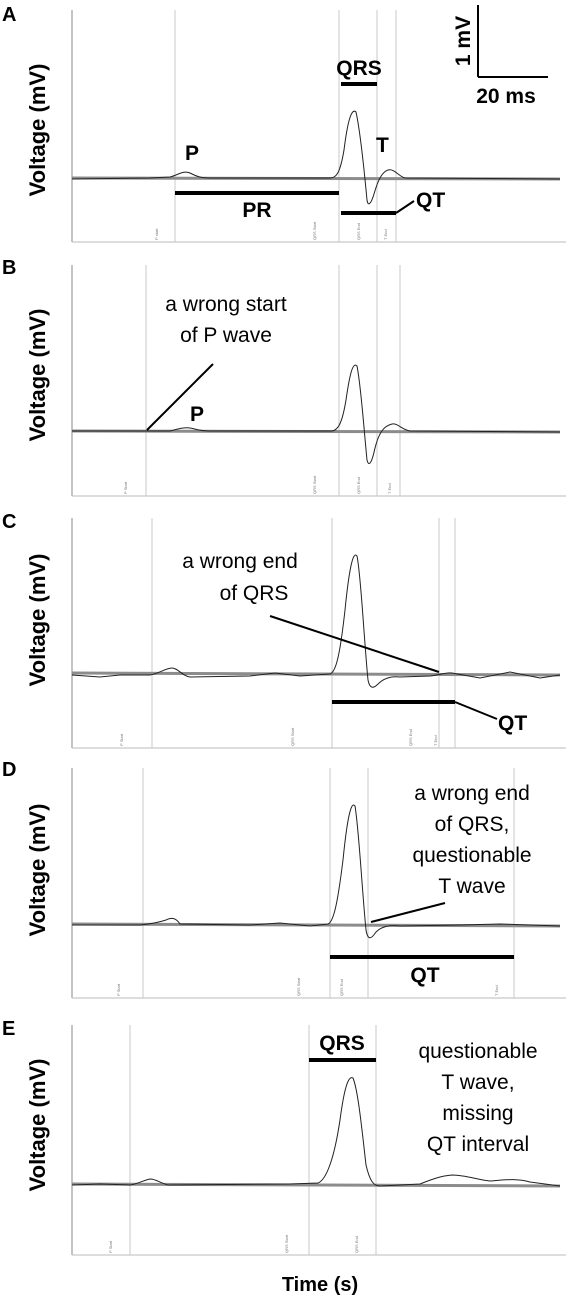 Image resolution: width=568 pixels, height=1300 pixels. Describe the element at coordinates (254, 593) in the screenshot. I see `annotation-line-2: of QRS` at that location.